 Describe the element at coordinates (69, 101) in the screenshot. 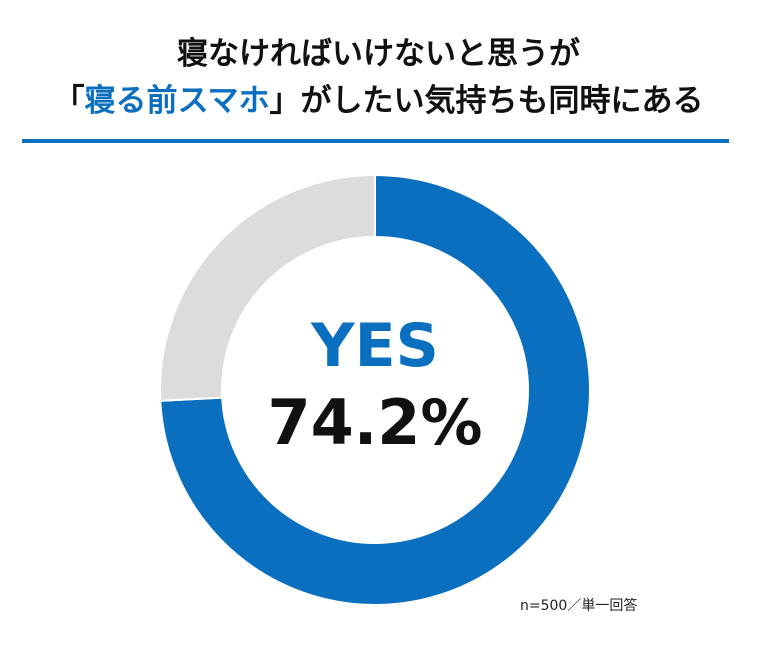

I see `title-open-bracket: 「` at that location.